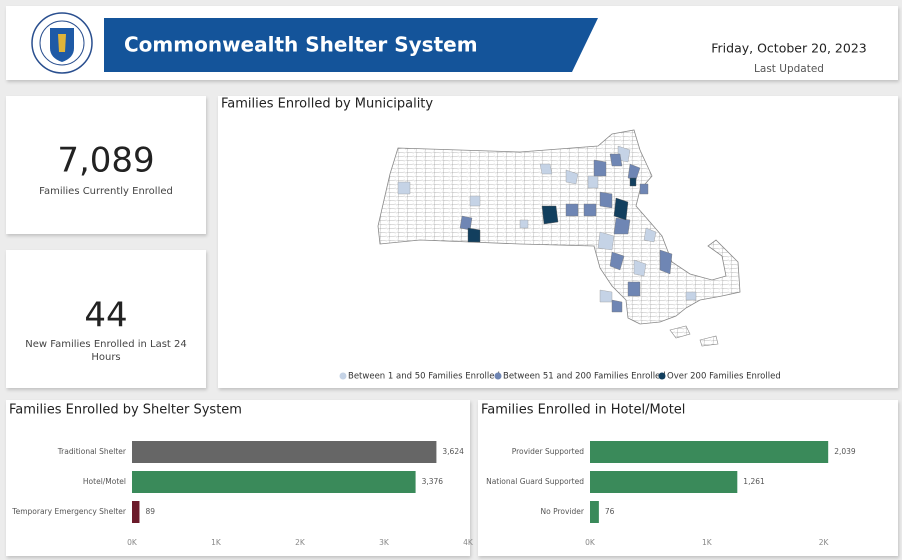 Image resolution: width=902 pixels, height=560 pixels. Describe the element at coordinates (548, 451) in the screenshot. I see `category-label: Provider Supported` at that location.